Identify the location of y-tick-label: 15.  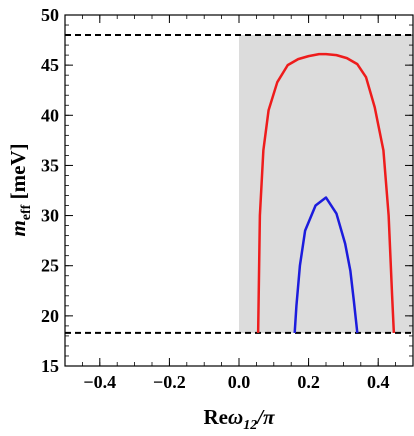
(50, 366).